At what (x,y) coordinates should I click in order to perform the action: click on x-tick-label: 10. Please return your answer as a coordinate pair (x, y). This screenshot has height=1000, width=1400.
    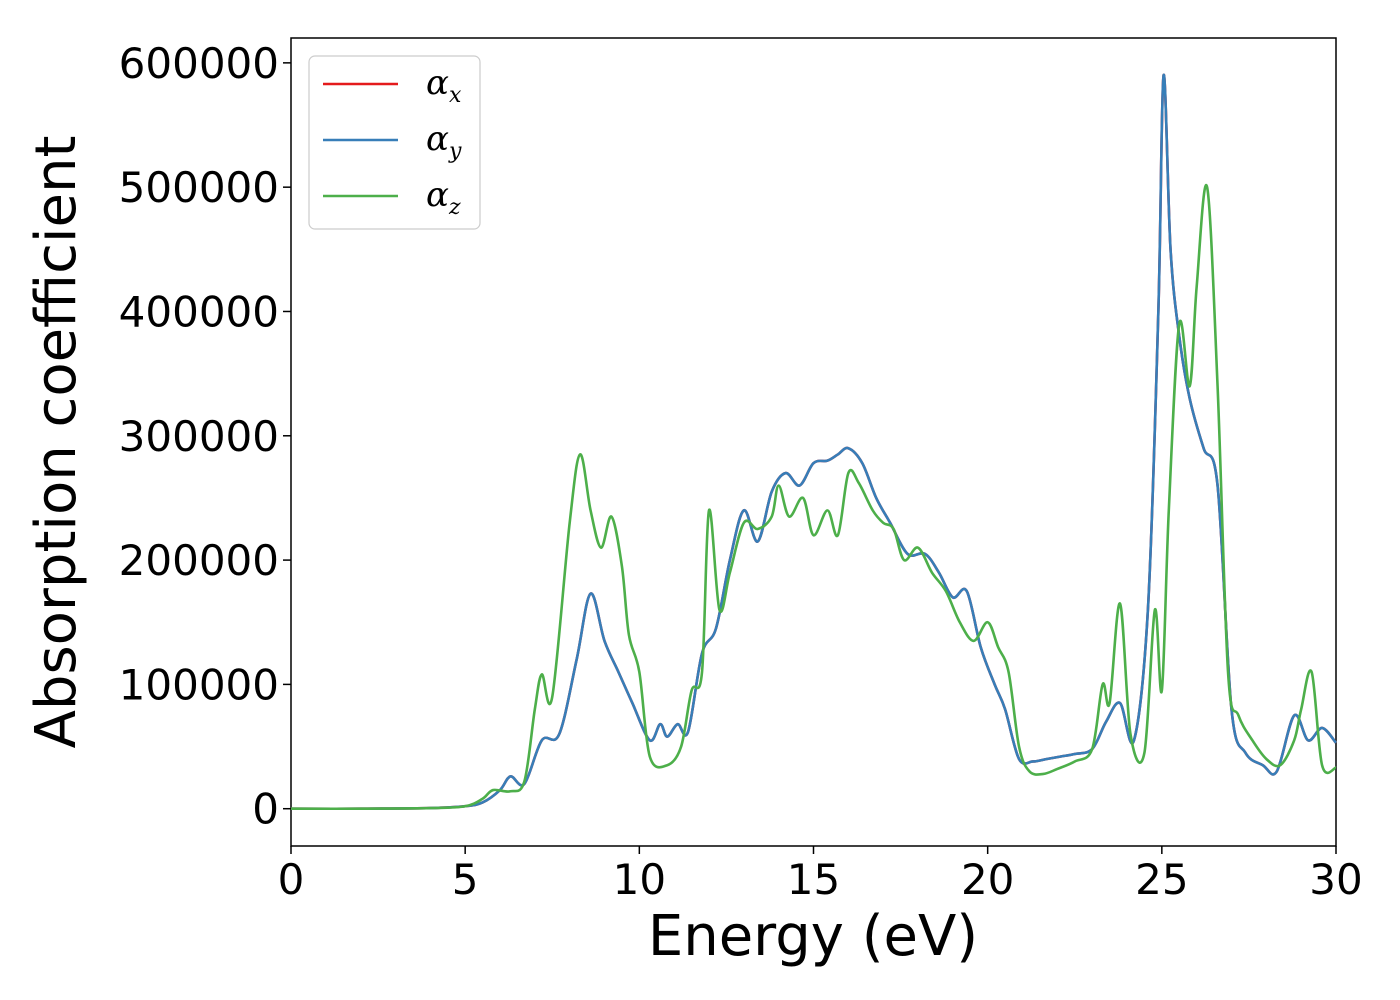
    Looking at the image, I should click on (639, 879).